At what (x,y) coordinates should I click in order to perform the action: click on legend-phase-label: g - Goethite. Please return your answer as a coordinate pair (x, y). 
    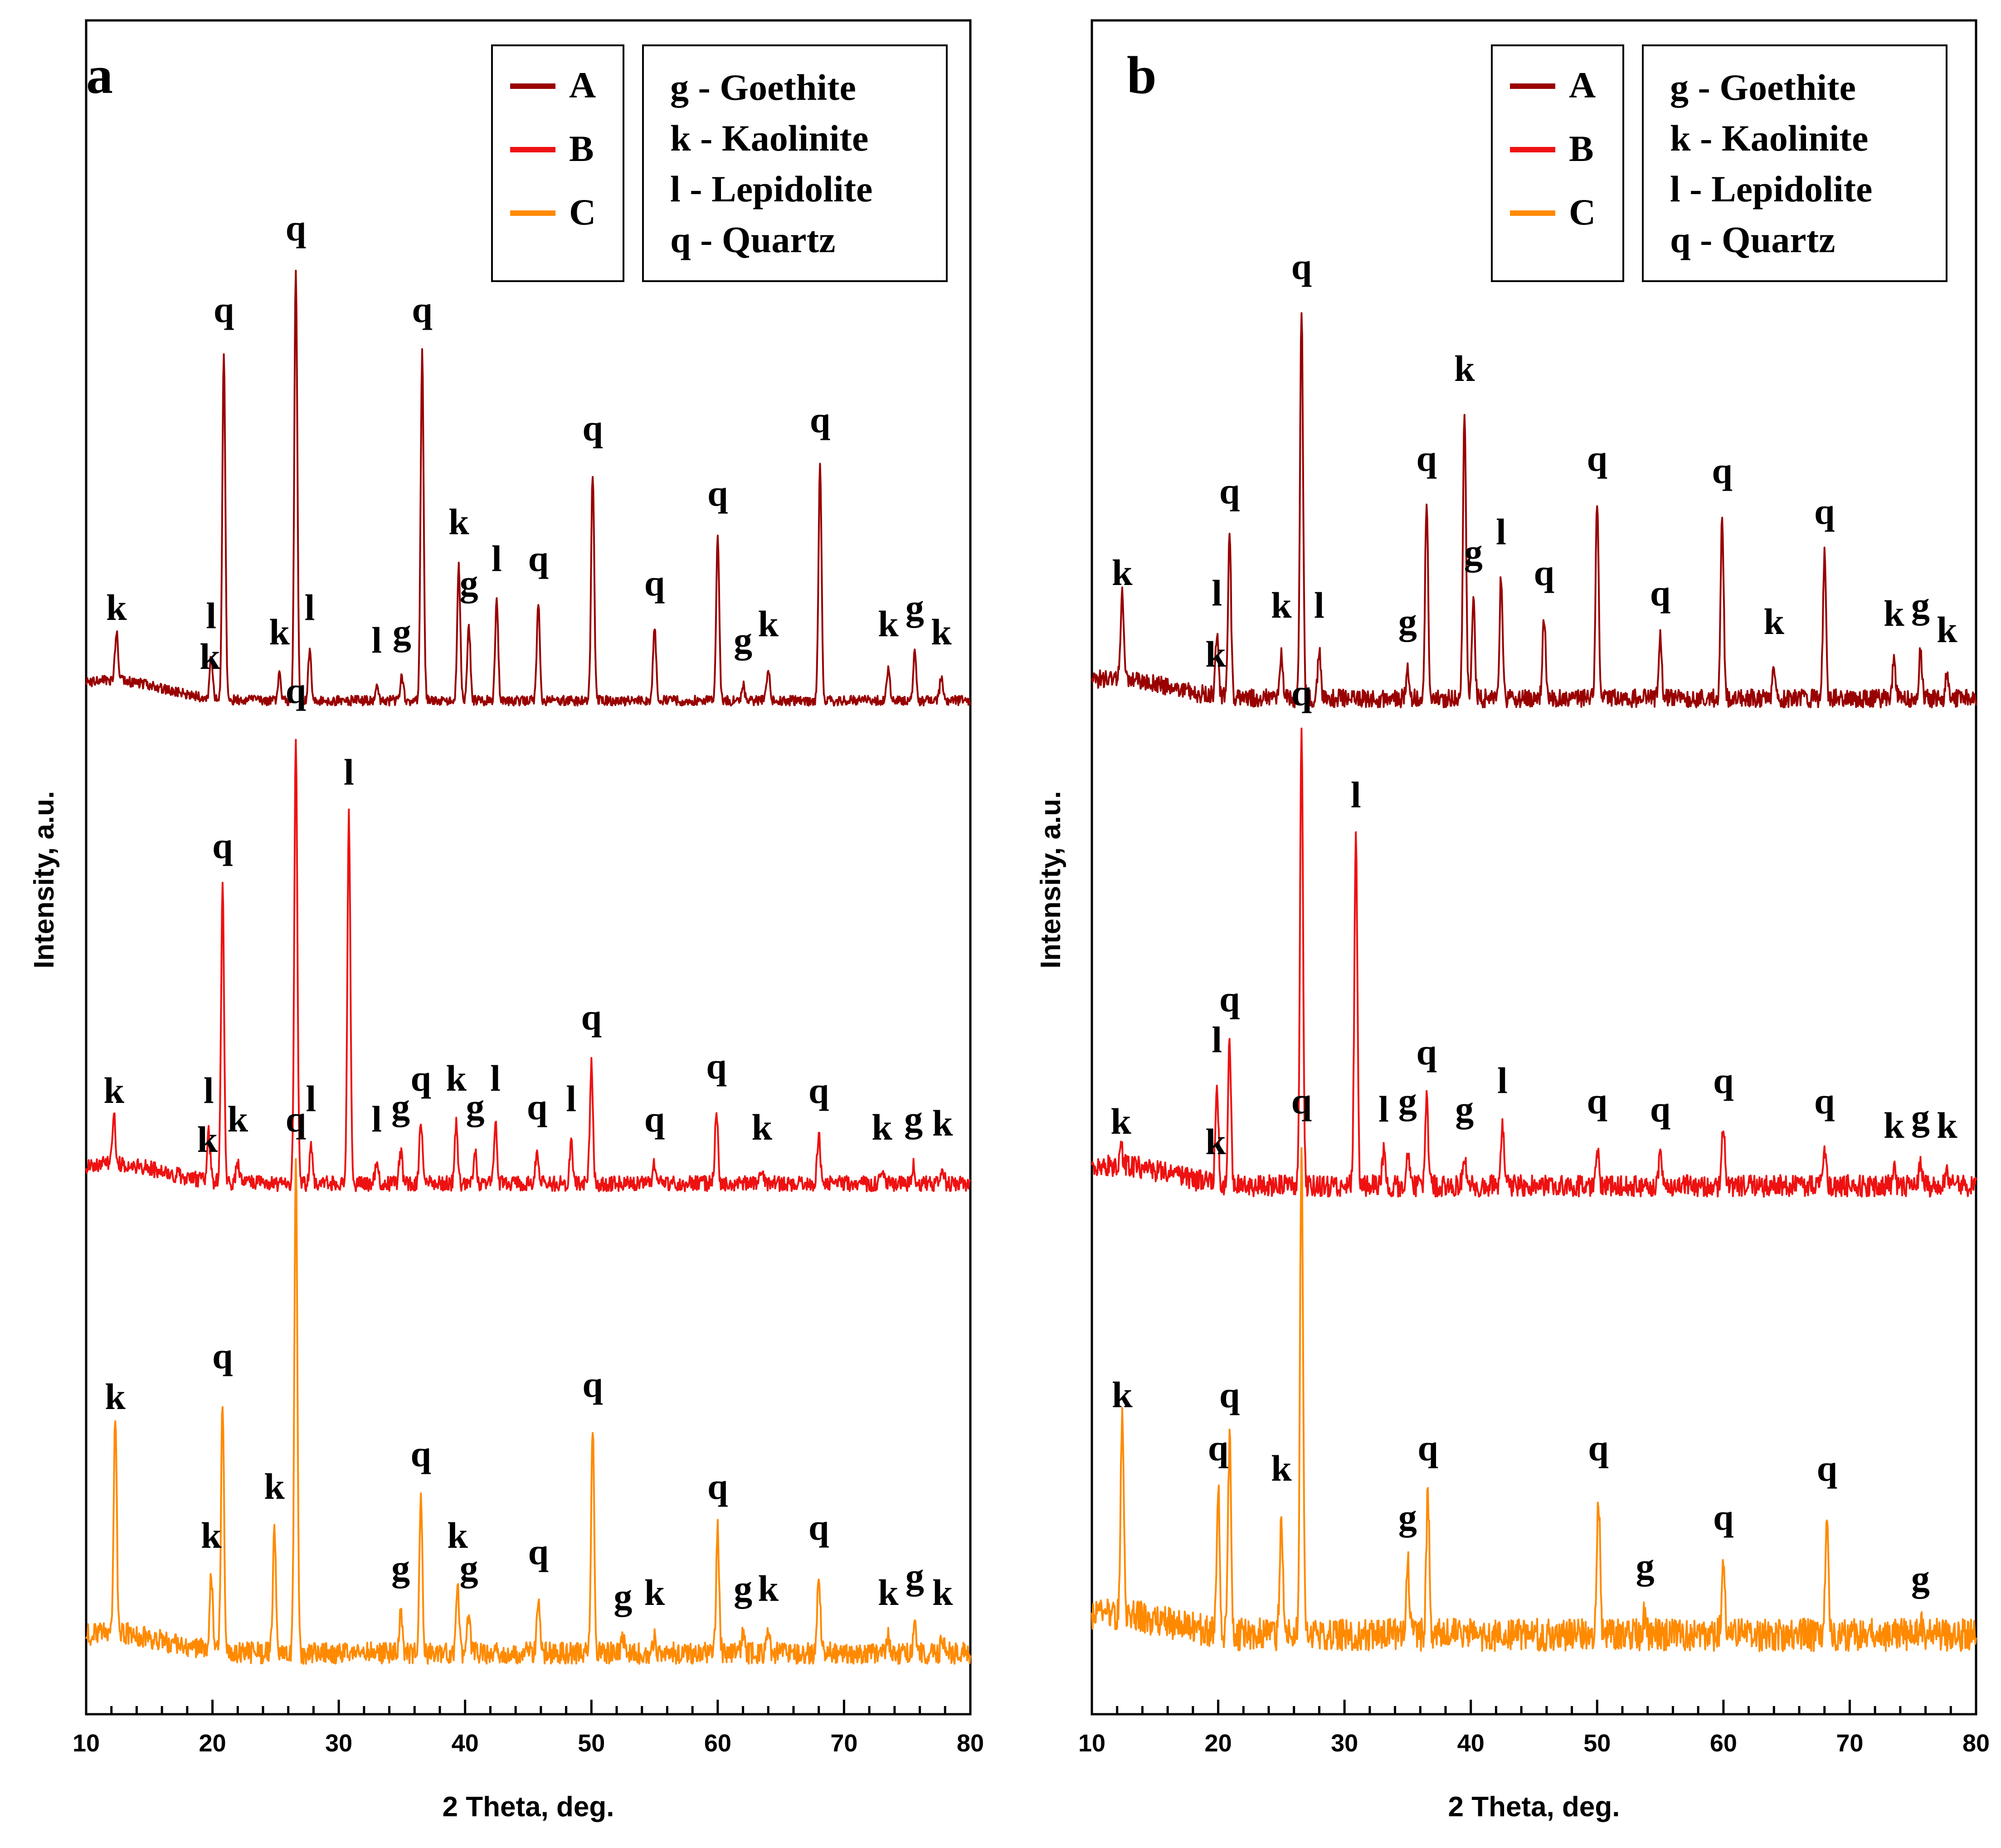
    Looking at the image, I should click on (763, 87).